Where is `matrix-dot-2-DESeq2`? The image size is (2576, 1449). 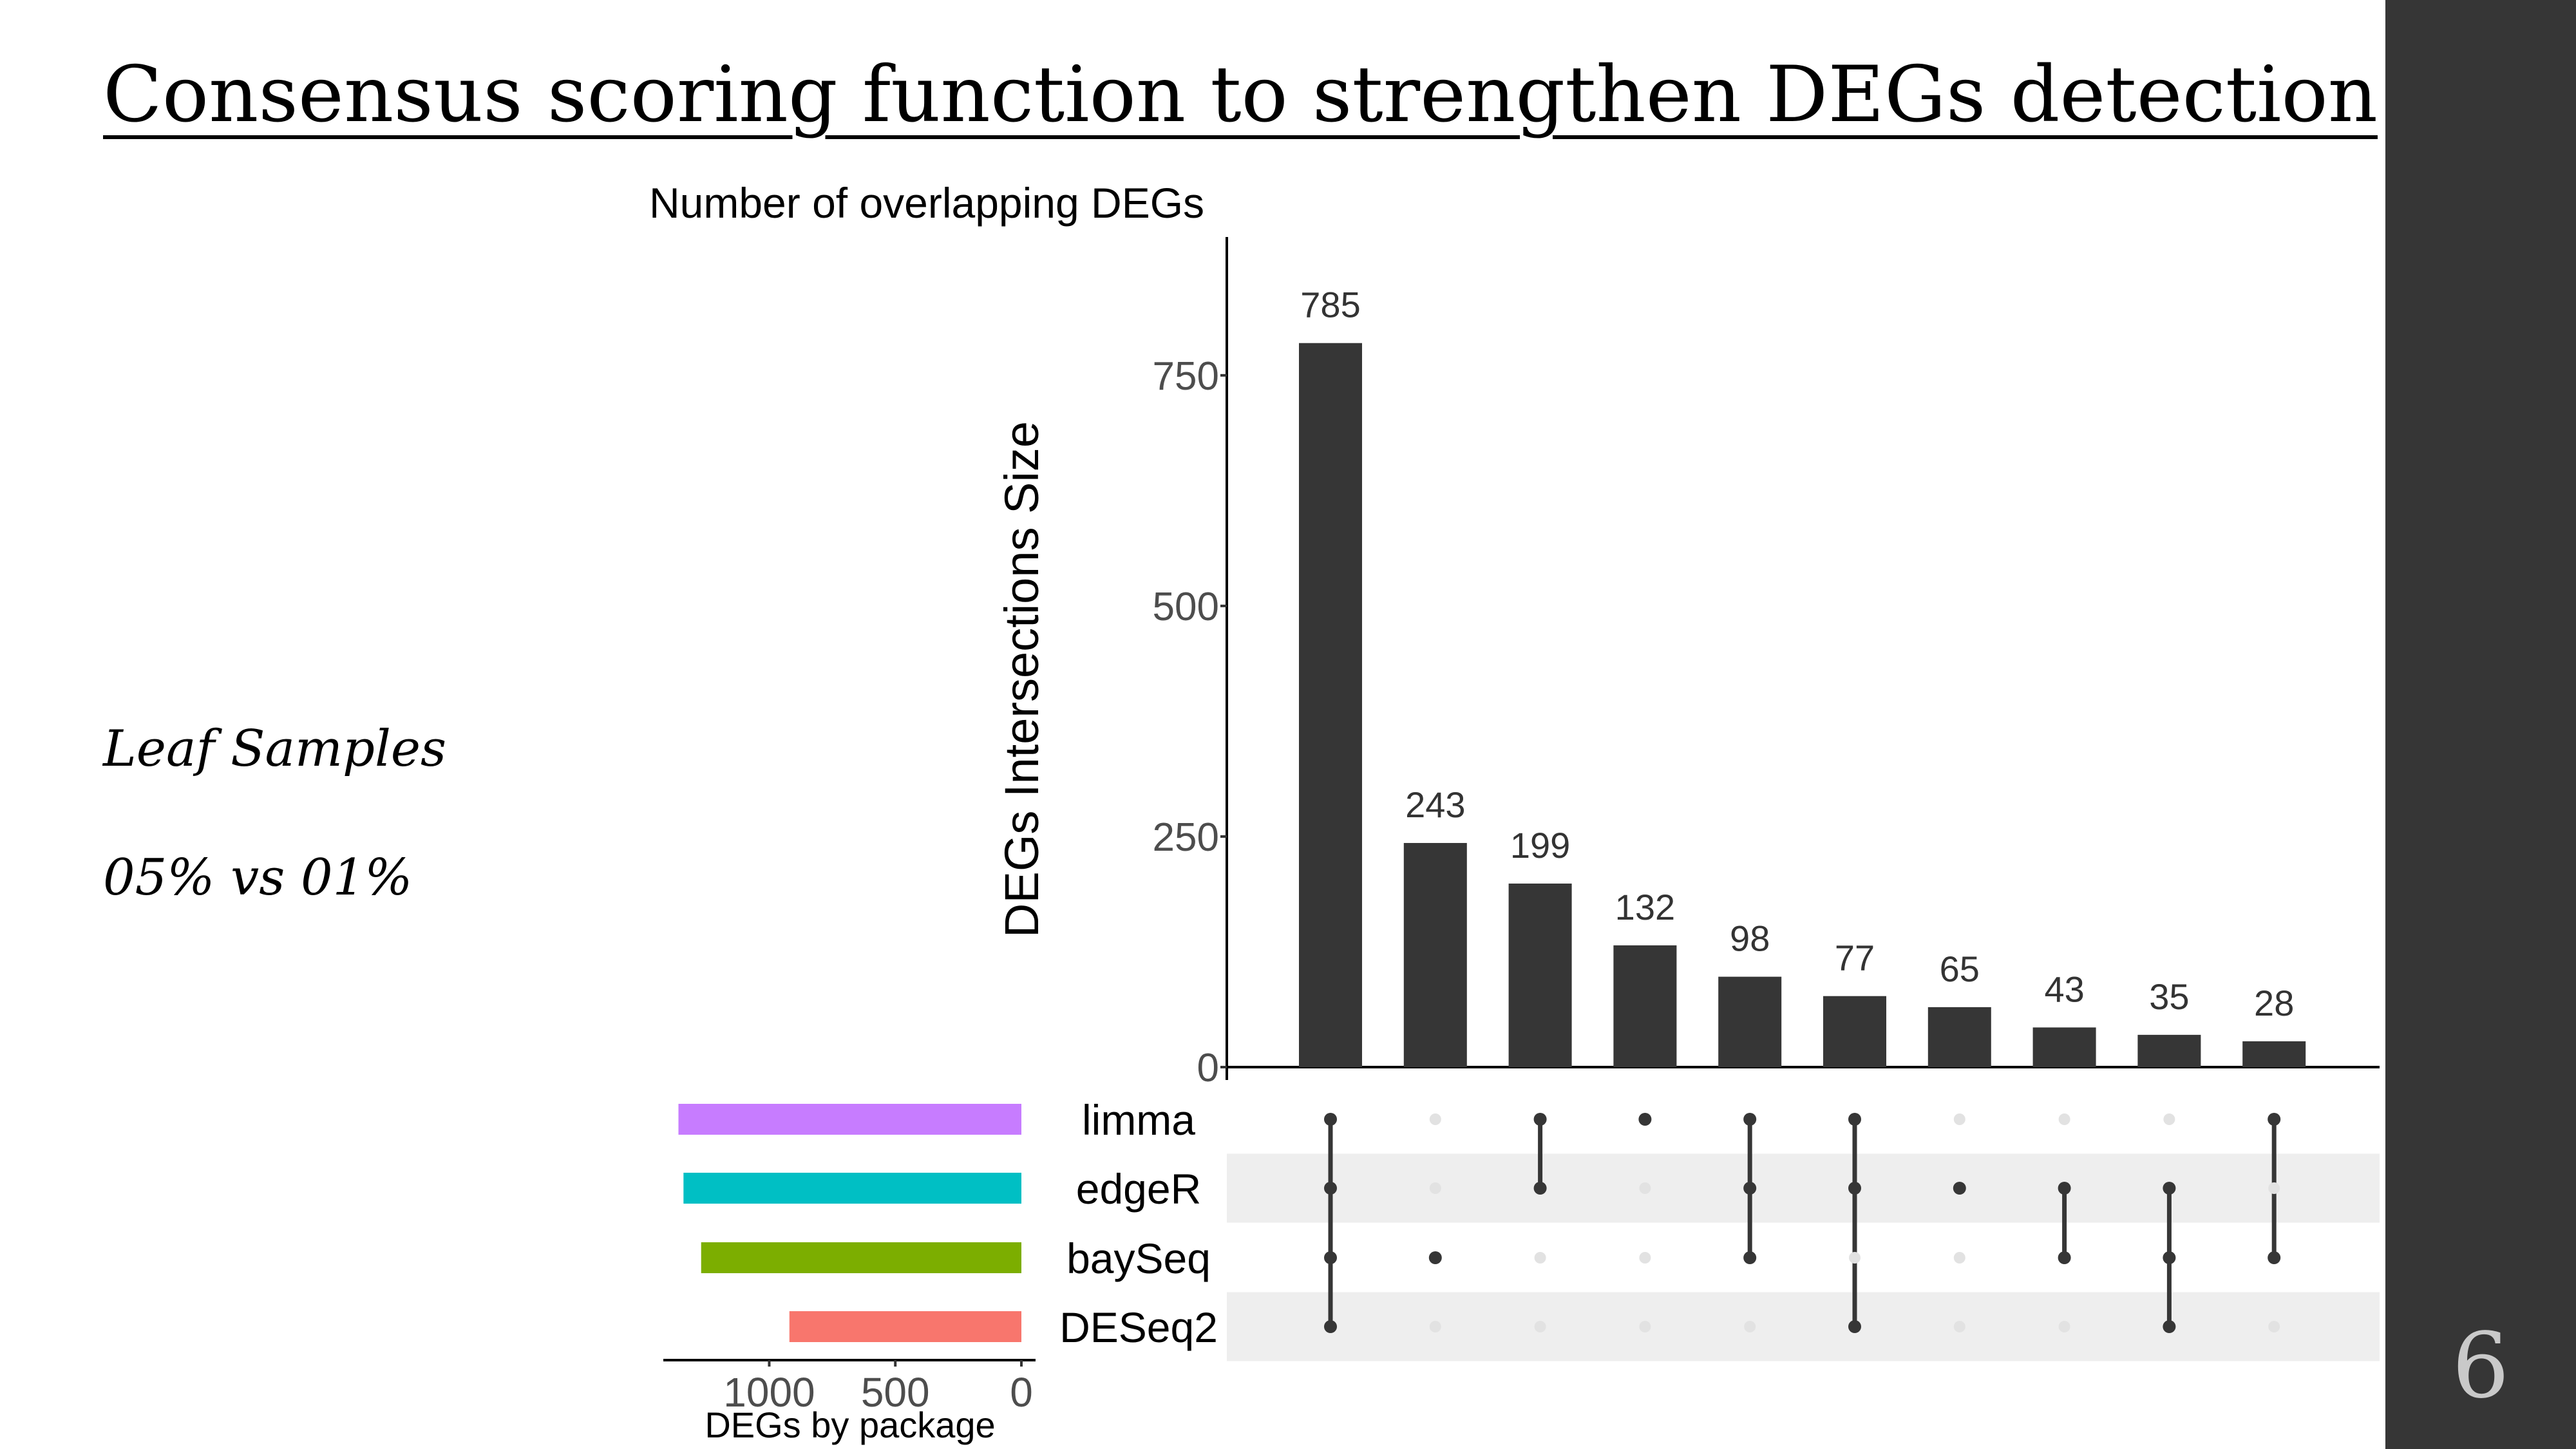 matrix-dot-2-DESeq2 is located at coordinates (1540, 1326).